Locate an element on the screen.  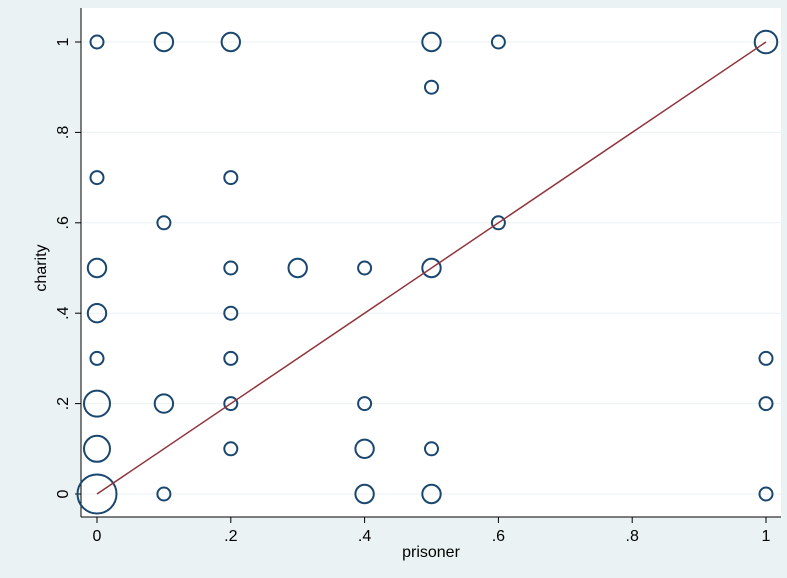
y-tick-label: .4 is located at coordinates (63, 312).